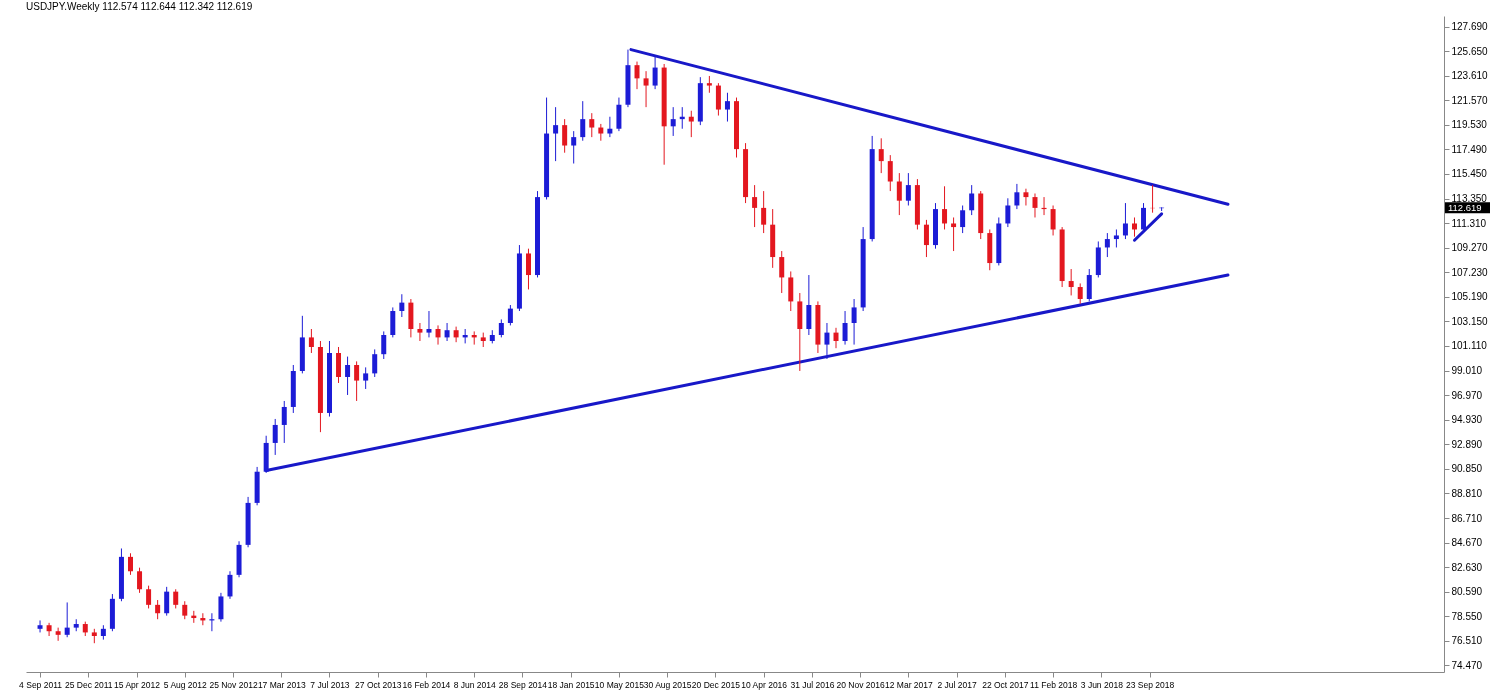 Image resolution: width=1500 pixels, height=698 pixels. Describe the element at coordinates (619, 684) in the screenshot. I see `x-tick-label: 10 May 2015` at that location.